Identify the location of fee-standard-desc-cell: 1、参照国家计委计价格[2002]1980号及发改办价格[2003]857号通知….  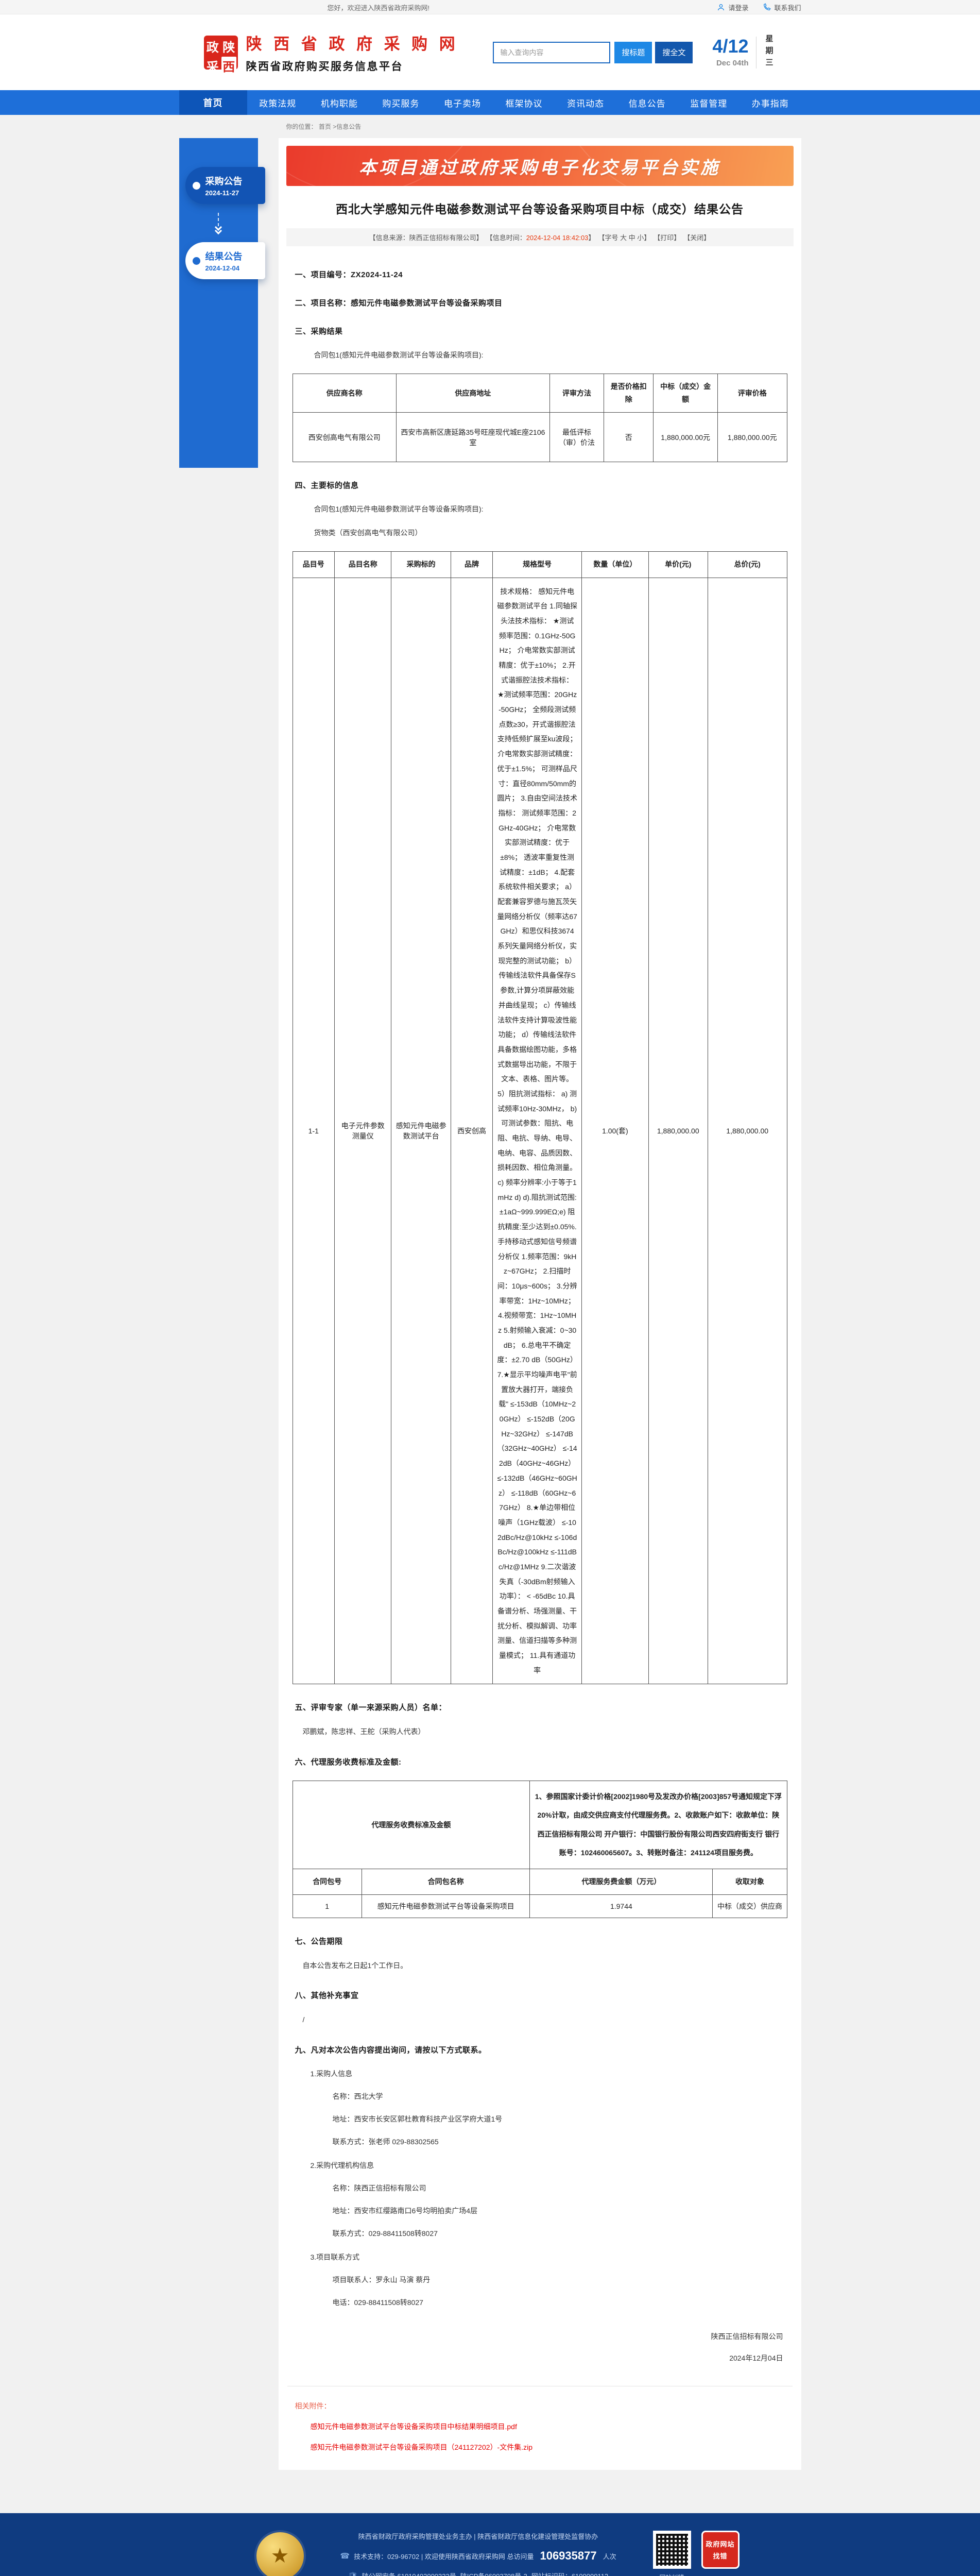
(658, 1825).